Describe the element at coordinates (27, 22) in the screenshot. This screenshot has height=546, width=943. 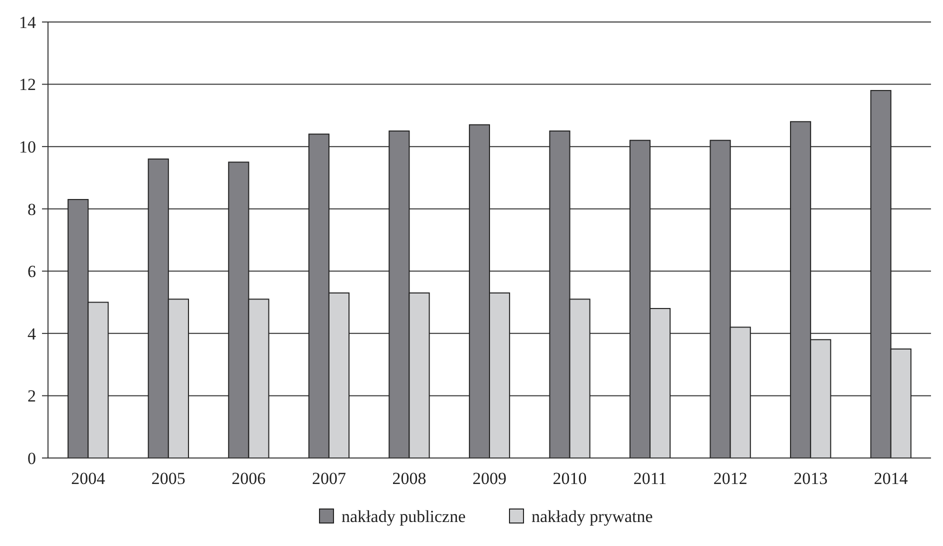
I see `y-tick-label: 14` at that location.